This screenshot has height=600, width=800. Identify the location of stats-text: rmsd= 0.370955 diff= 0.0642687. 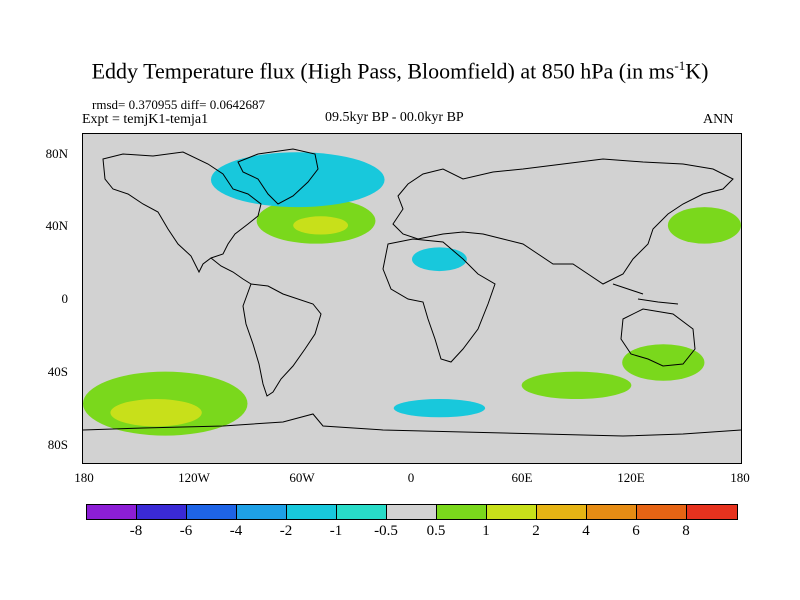
(178, 104).